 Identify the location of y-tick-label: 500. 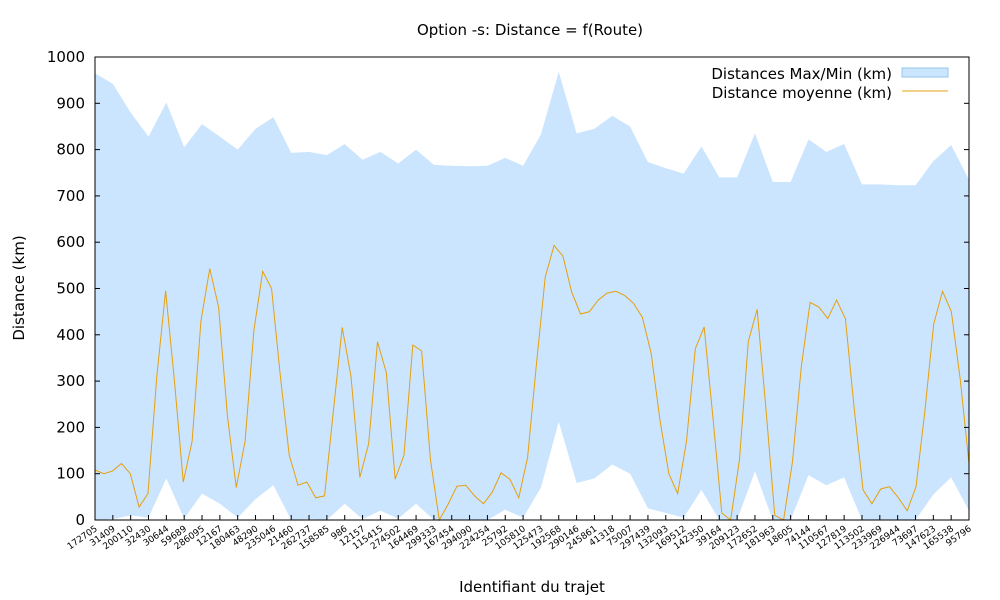
(70, 289).